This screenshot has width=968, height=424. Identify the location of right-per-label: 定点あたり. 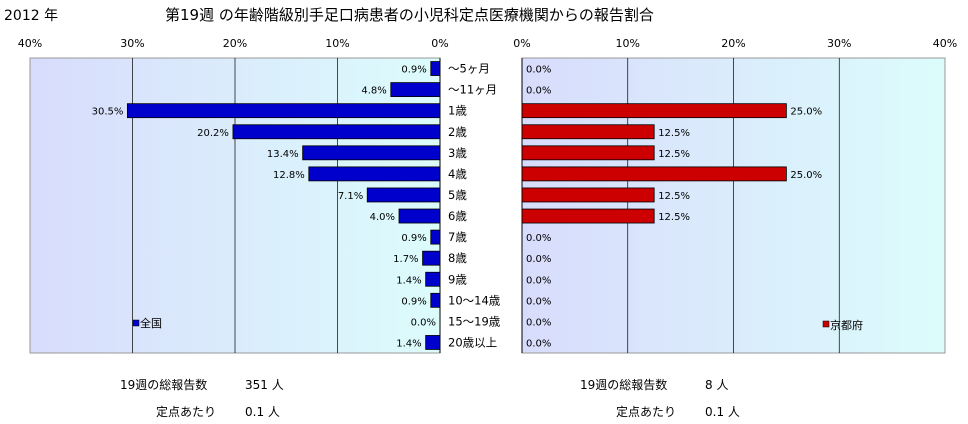
(646, 412).